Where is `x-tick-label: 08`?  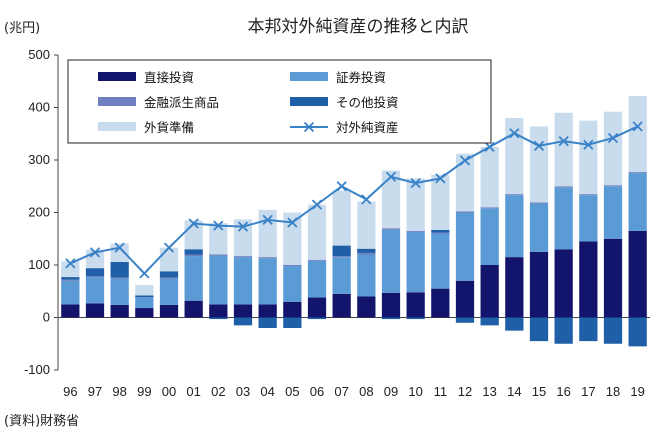
x-tick-label: 08 is located at coordinates (366, 391).